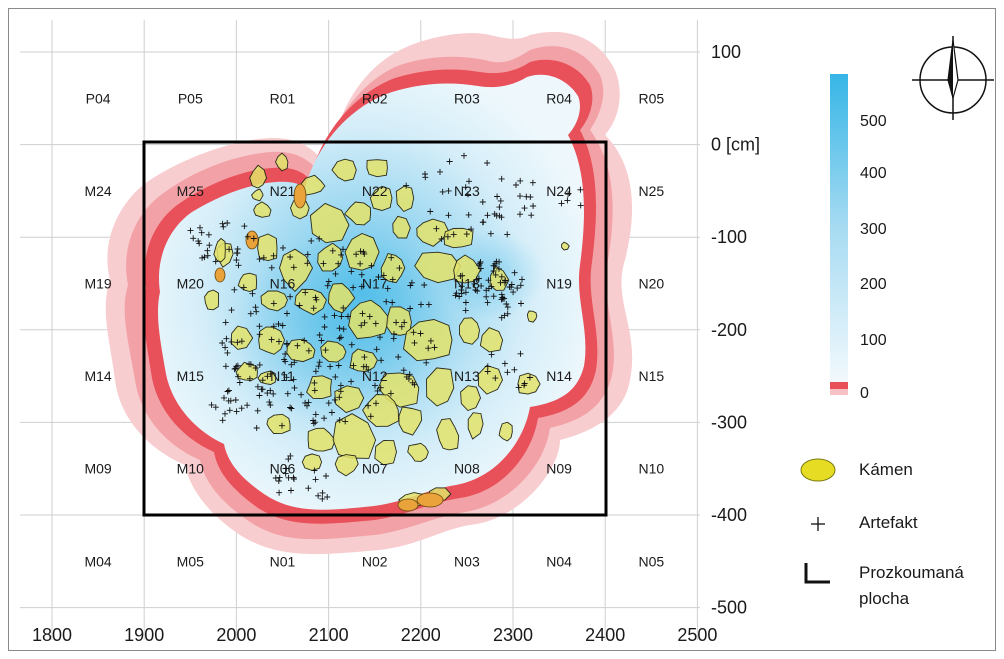  Describe the element at coordinates (97, 469) in the screenshot. I see `grid-cell-label: M09` at that location.